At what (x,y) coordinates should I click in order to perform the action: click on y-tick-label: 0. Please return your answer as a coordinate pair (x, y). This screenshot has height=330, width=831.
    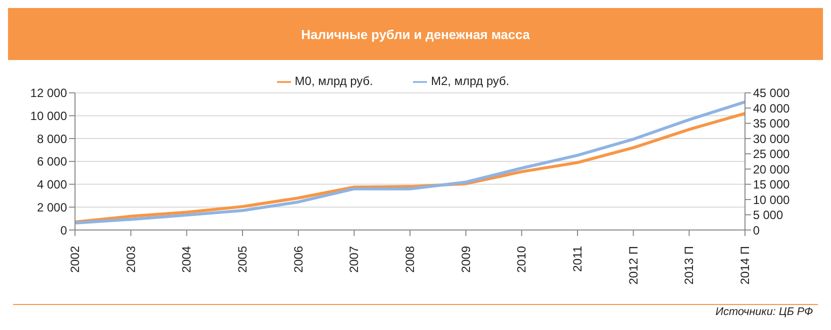
    Looking at the image, I should click on (64, 230).